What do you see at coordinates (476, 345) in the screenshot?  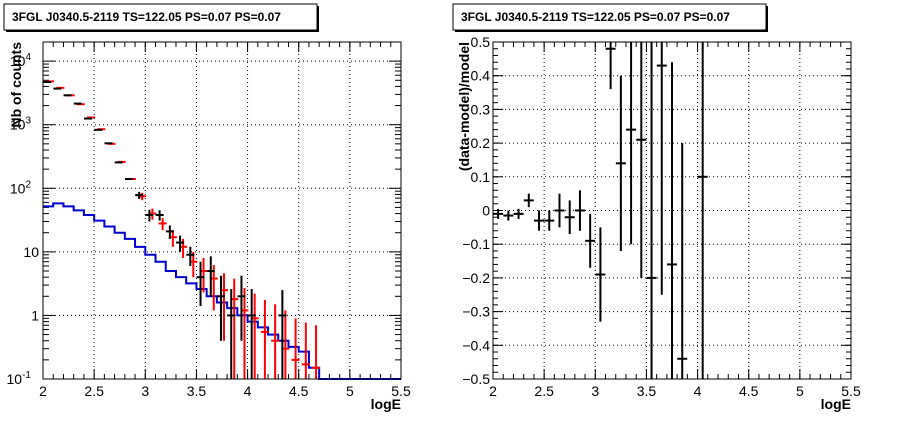 I see `right-y-tick-label: −0.4` at bounding box center [476, 345].